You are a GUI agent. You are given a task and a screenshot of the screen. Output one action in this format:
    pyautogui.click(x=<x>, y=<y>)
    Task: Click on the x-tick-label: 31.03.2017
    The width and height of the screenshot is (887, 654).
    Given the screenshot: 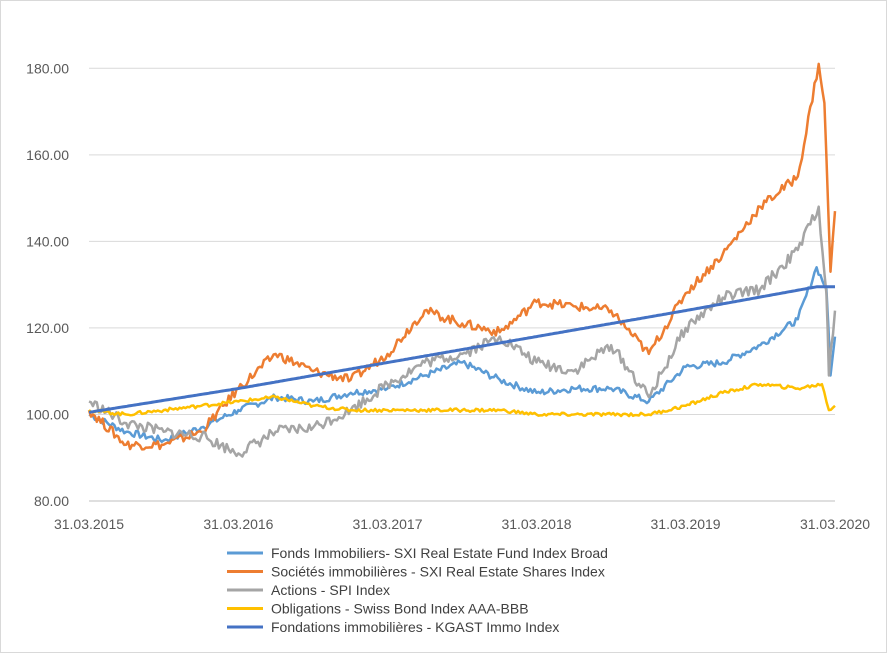 What is the action you would take?
    pyautogui.click(x=387, y=524)
    